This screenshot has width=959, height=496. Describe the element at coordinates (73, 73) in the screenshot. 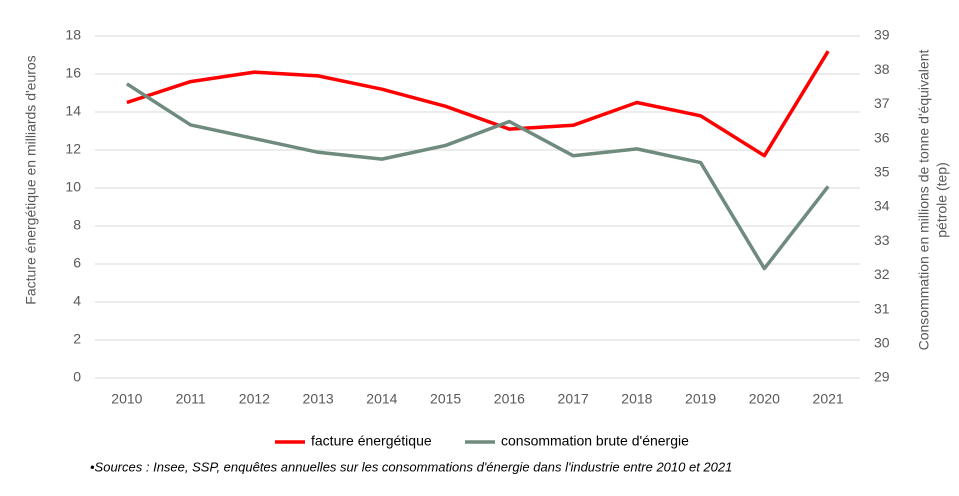

I see `y-tick-label: 16` at that location.